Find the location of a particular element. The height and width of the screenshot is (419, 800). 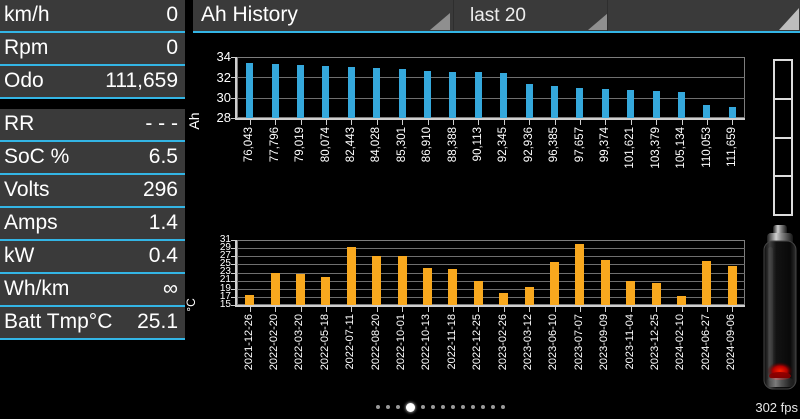

pid-label: Batt Tmp°C is located at coordinates (58, 321).